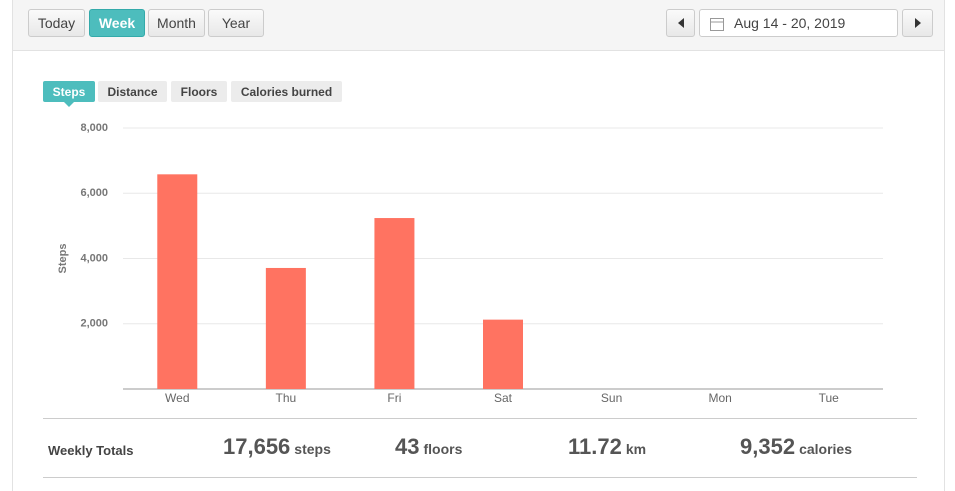  Describe the element at coordinates (825, 449) in the screenshot. I see `total-unit: calories` at that location.